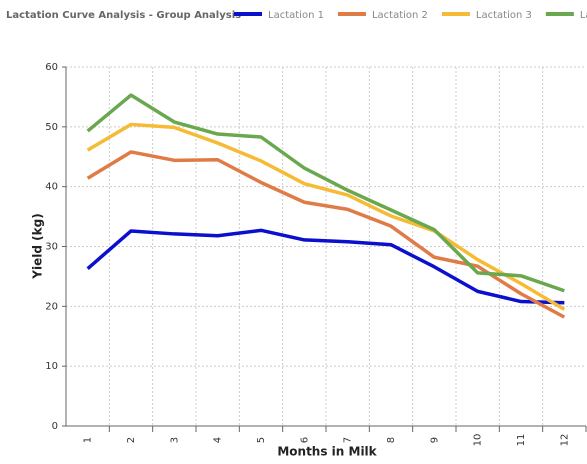 This screenshot has height=464, width=587. Describe the element at coordinates (131, 440) in the screenshot. I see `x-tick-label: 2` at that location.